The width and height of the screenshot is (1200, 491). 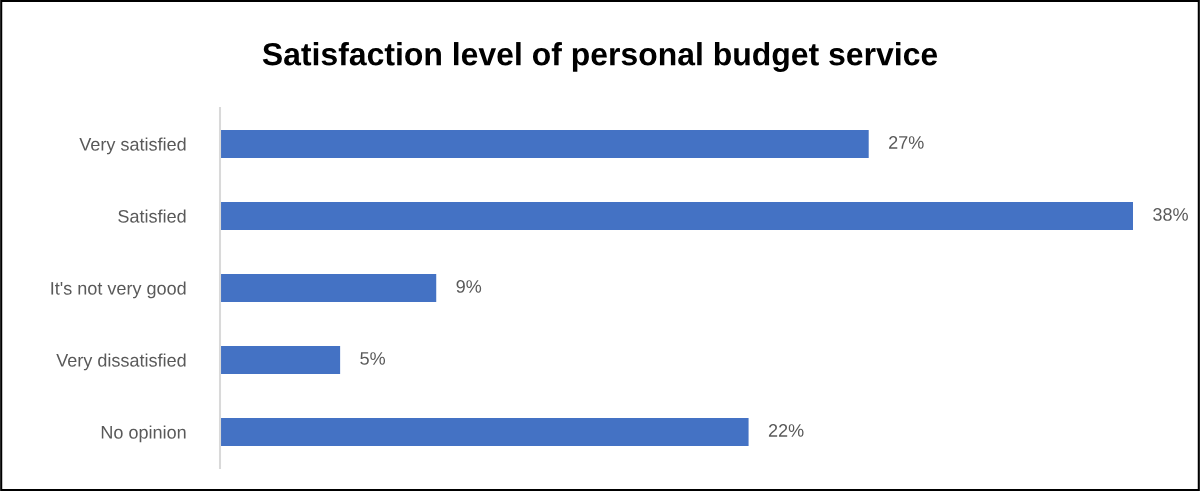 What do you see at coordinates (469, 286) in the screenshot?
I see `data-label: 9%` at bounding box center [469, 286].